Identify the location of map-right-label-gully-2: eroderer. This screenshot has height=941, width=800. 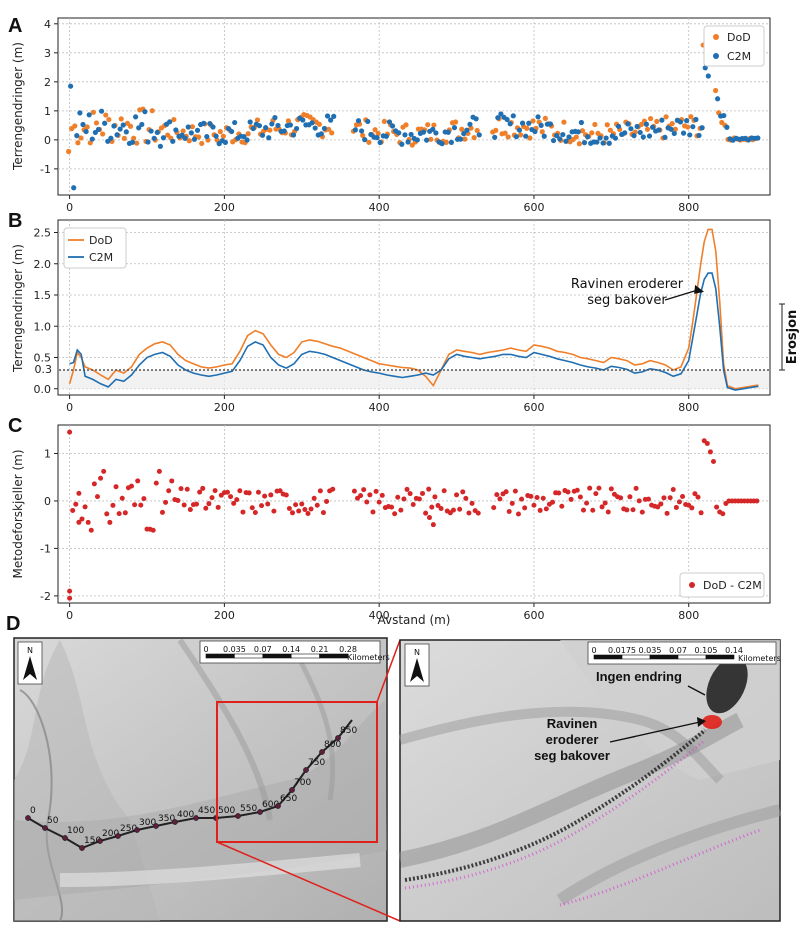
(572, 739).